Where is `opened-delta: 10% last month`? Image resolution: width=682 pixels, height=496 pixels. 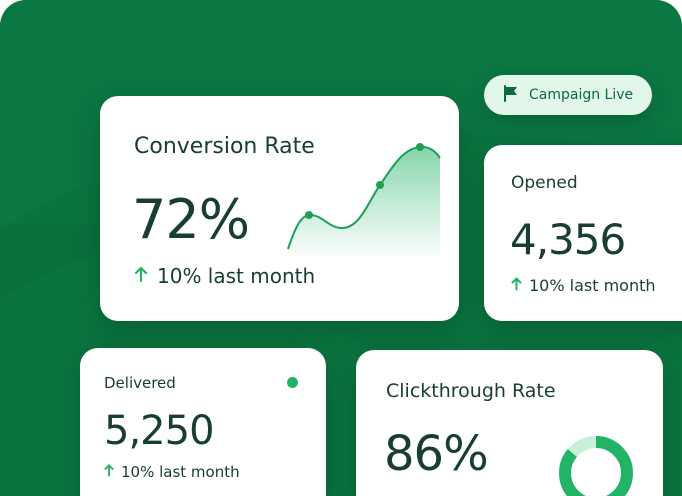 opened-delta: 10% last month is located at coordinates (583, 285).